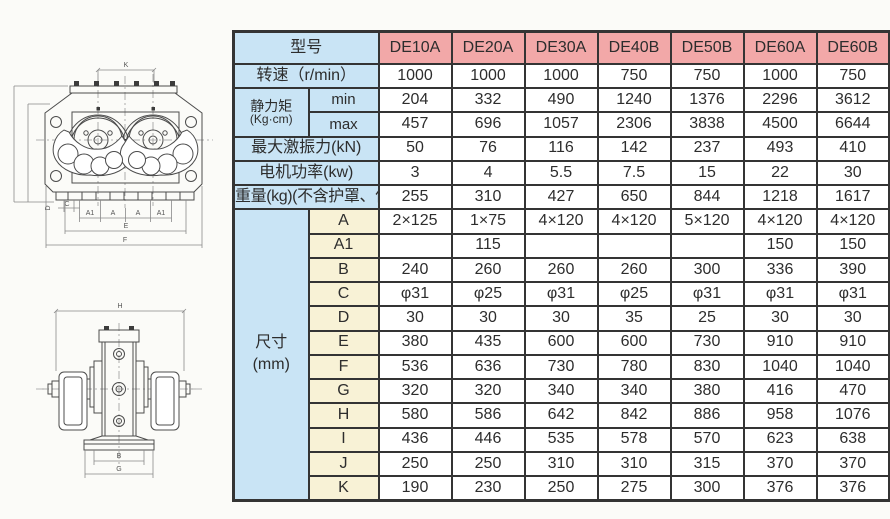  I want to click on dim-key: A1, so click(343, 245).